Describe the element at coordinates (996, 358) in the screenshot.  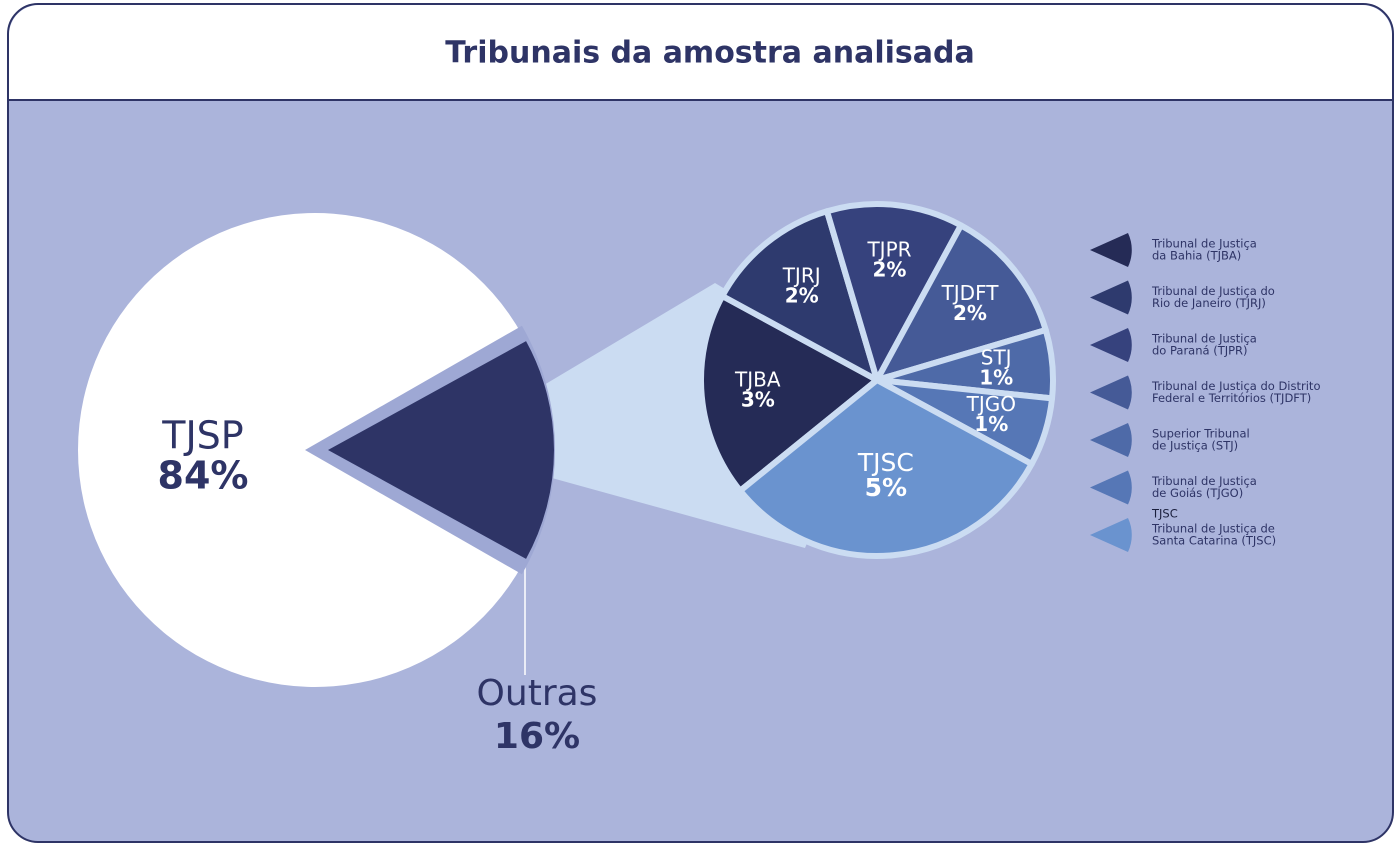
I see `sub-slice-label: STJ` at that location.